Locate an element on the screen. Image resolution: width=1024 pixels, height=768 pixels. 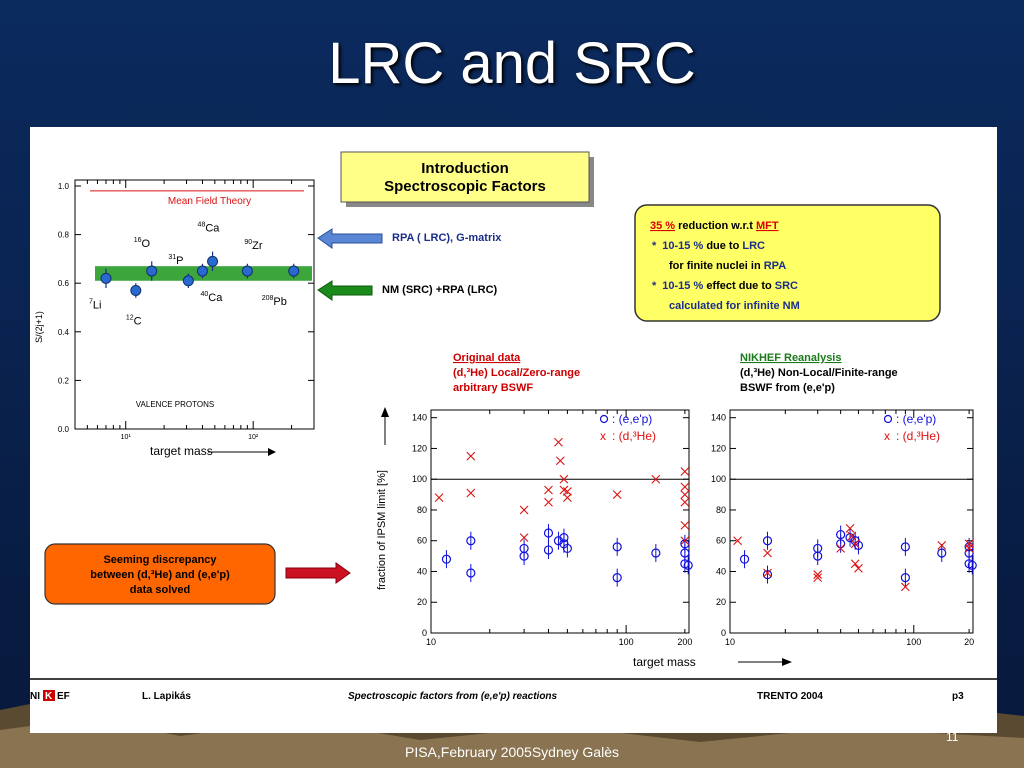
chart1-ytick-label: 0.0 is located at coordinates (64, 429).